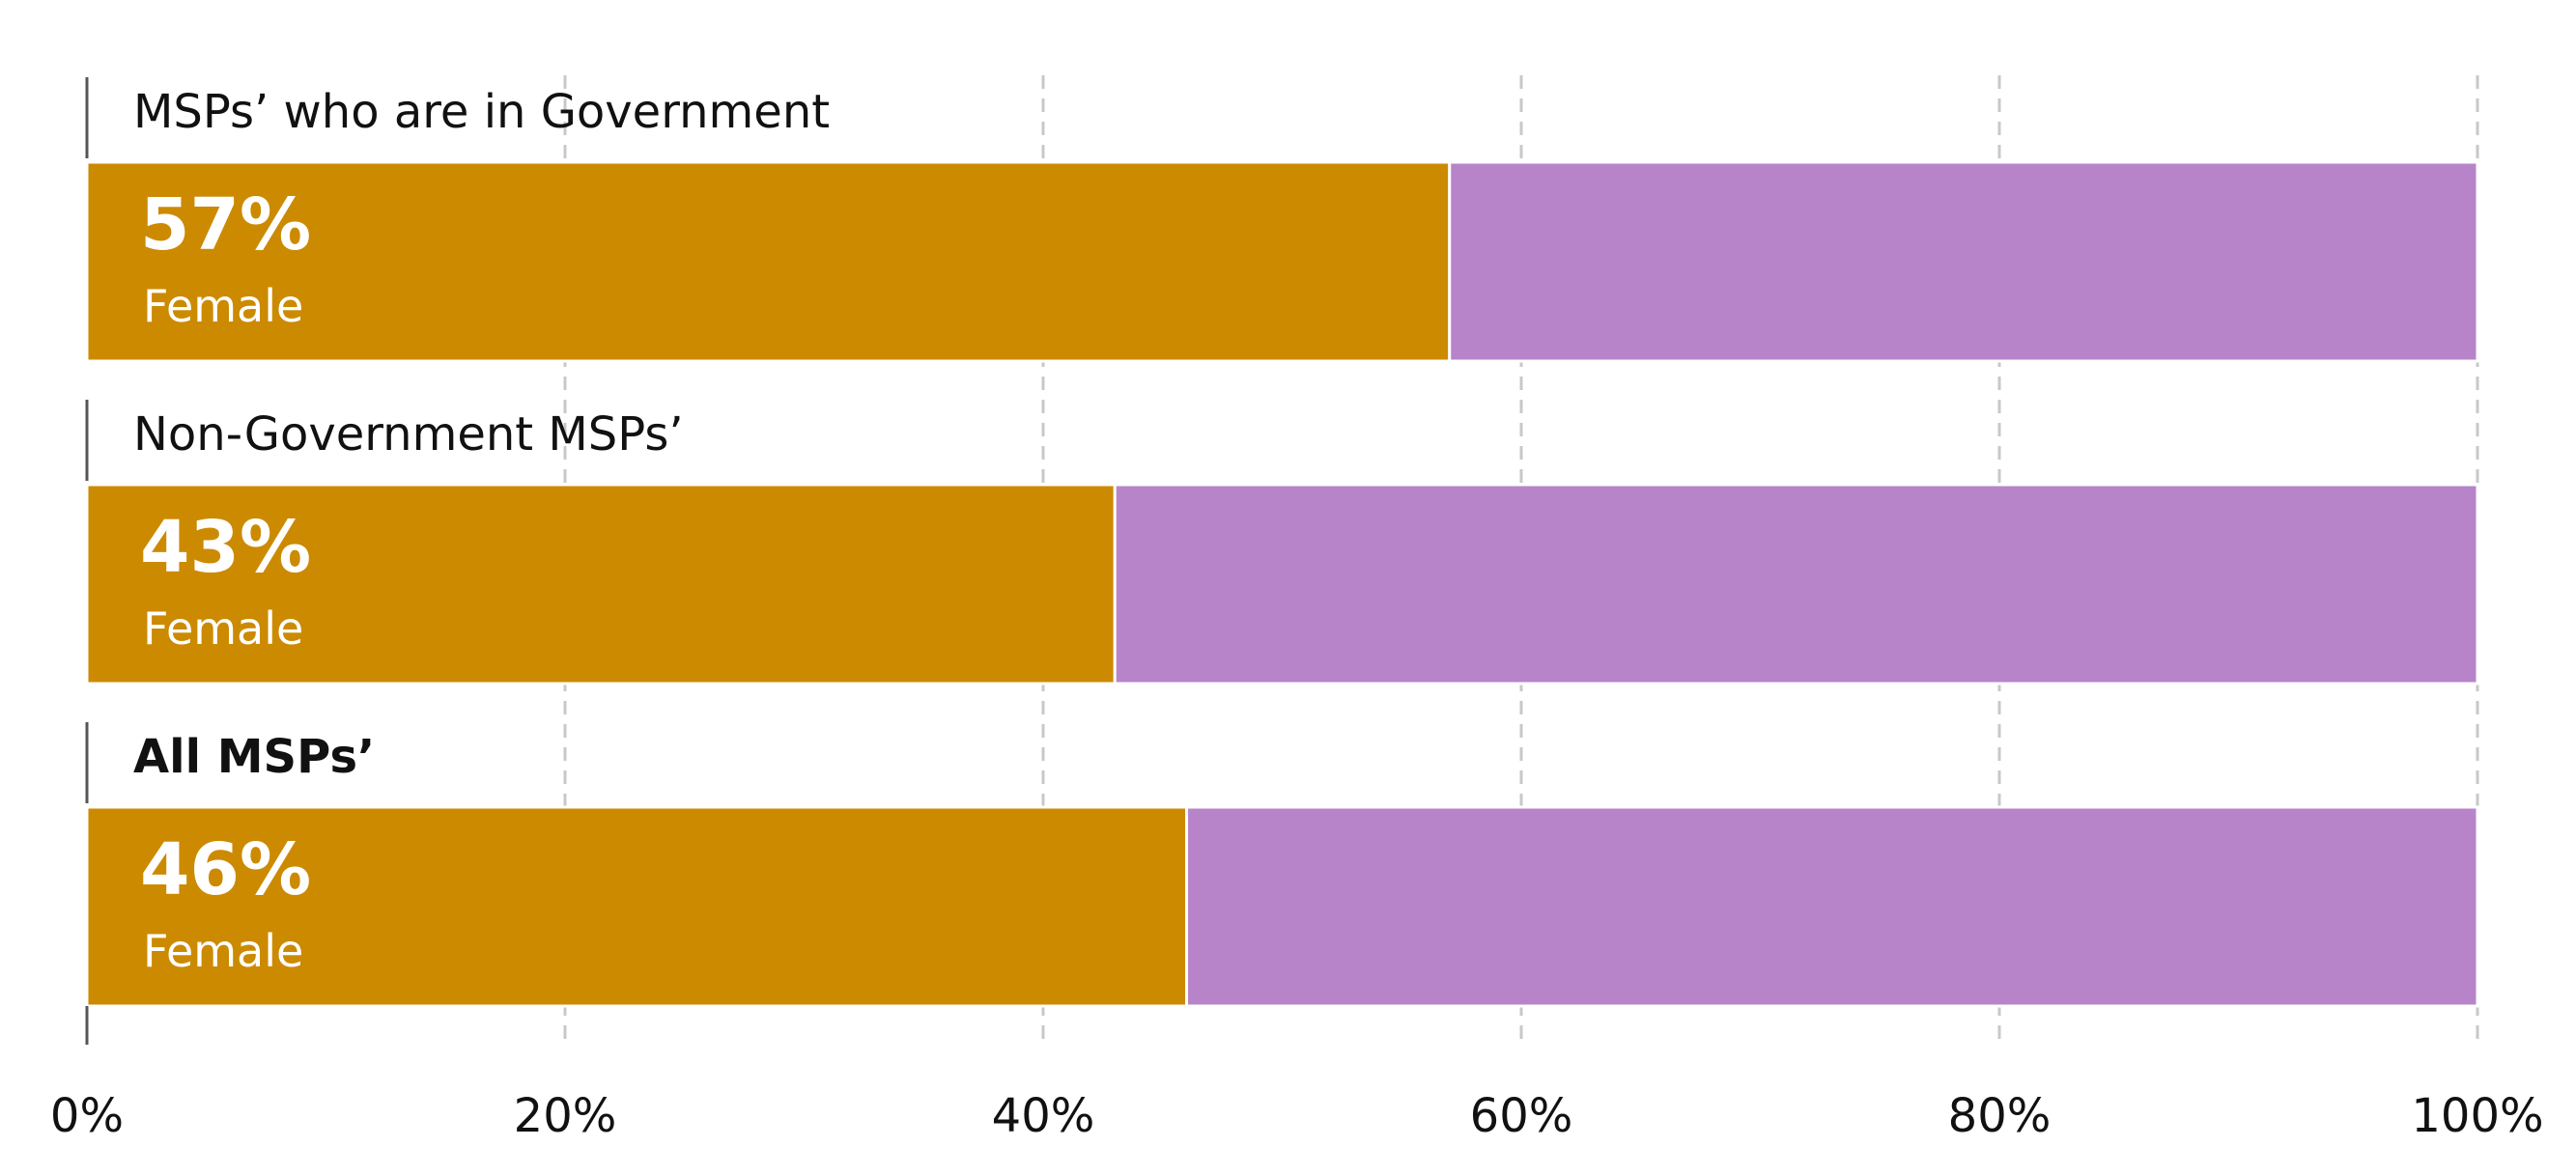 The width and height of the screenshot is (2576, 1175). What do you see at coordinates (2477, 1116) in the screenshot?
I see `x-tick-label: 100%` at bounding box center [2477, 1116].